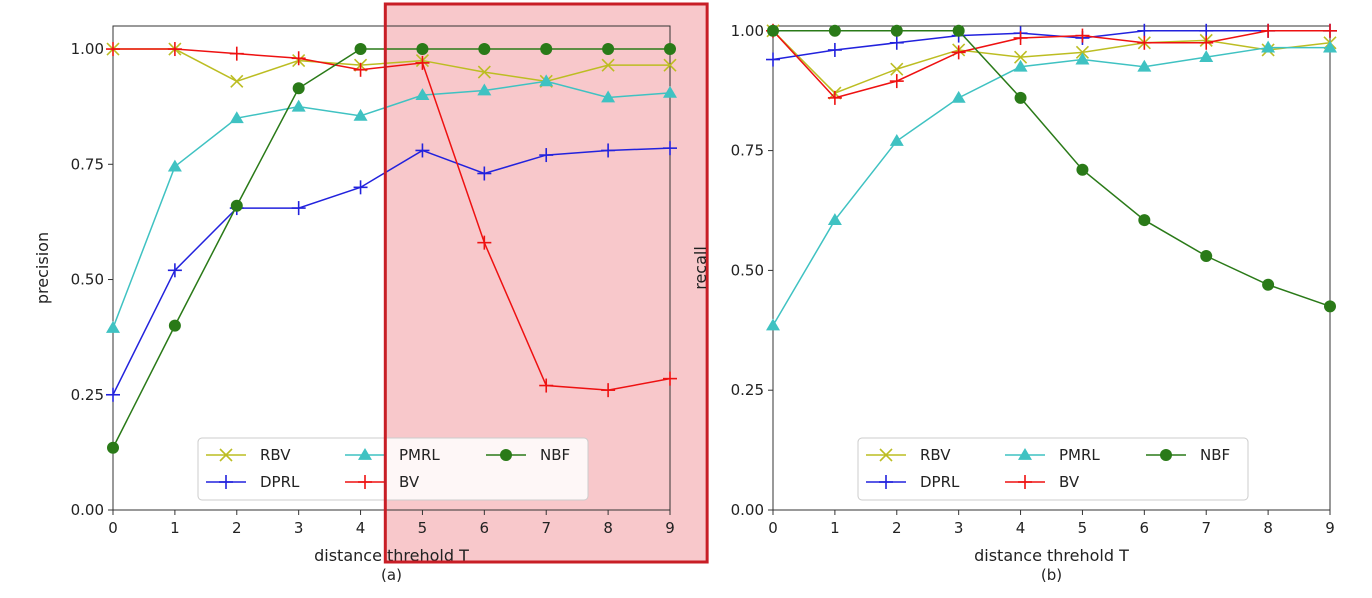 The image size is (1372, 598). I want to click on legend-item-rbv: RBV, so click(908, 455).